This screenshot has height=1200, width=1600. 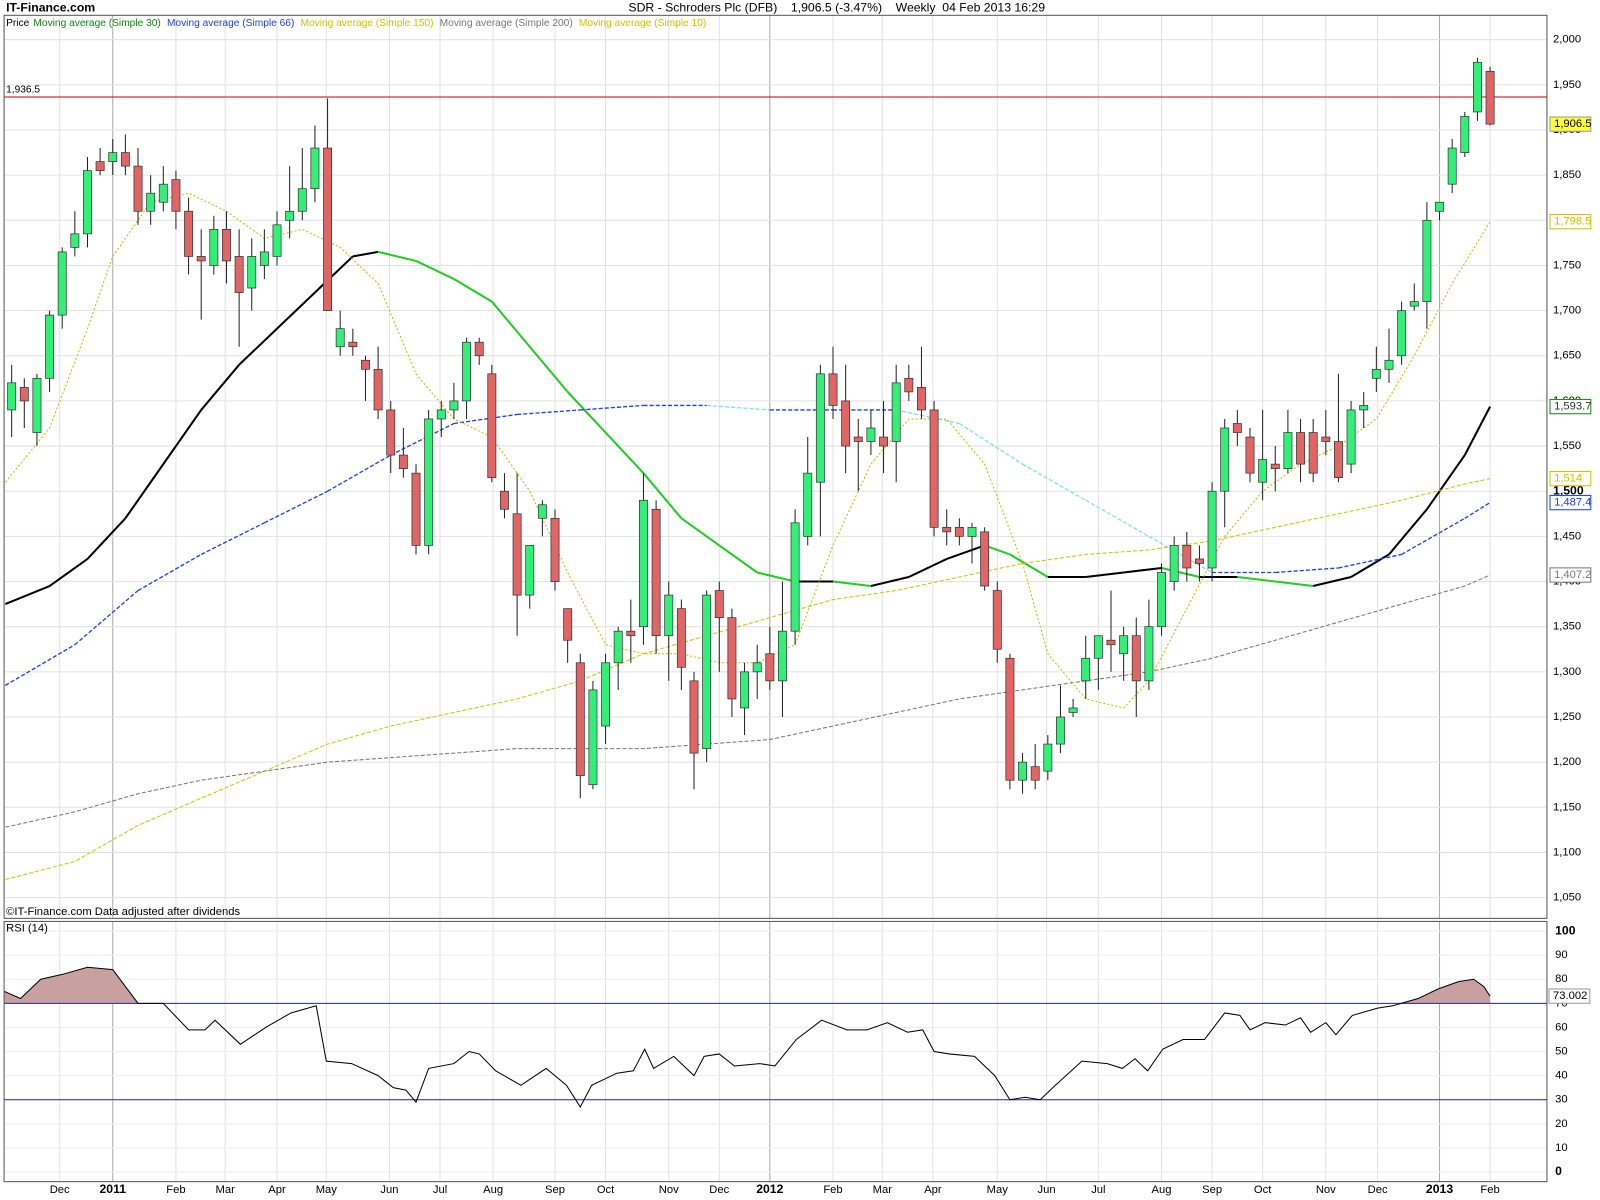 I want to click on x-tick-label: Nov, so click(x=1326, y=1190).